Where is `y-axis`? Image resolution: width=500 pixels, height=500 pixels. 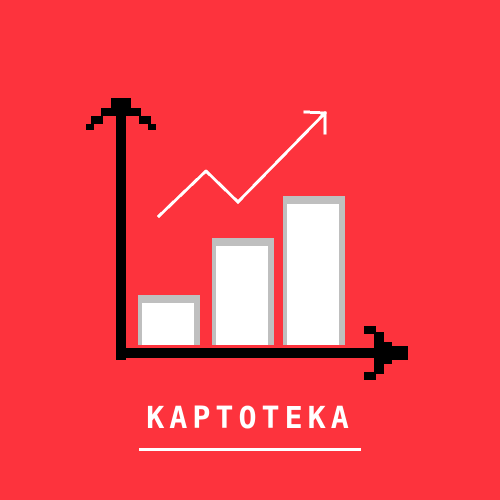
y-axis is located at coordinates (121, 229).